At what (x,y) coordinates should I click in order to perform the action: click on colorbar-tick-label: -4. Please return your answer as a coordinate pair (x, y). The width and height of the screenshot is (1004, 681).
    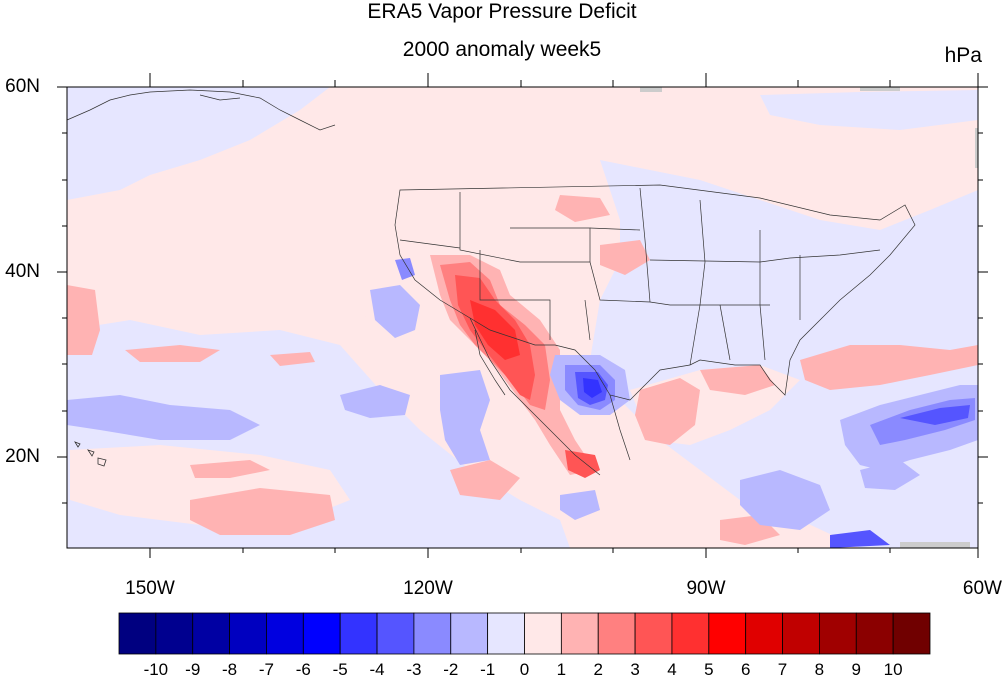
    Looking at the image, I should click on (377, 669).